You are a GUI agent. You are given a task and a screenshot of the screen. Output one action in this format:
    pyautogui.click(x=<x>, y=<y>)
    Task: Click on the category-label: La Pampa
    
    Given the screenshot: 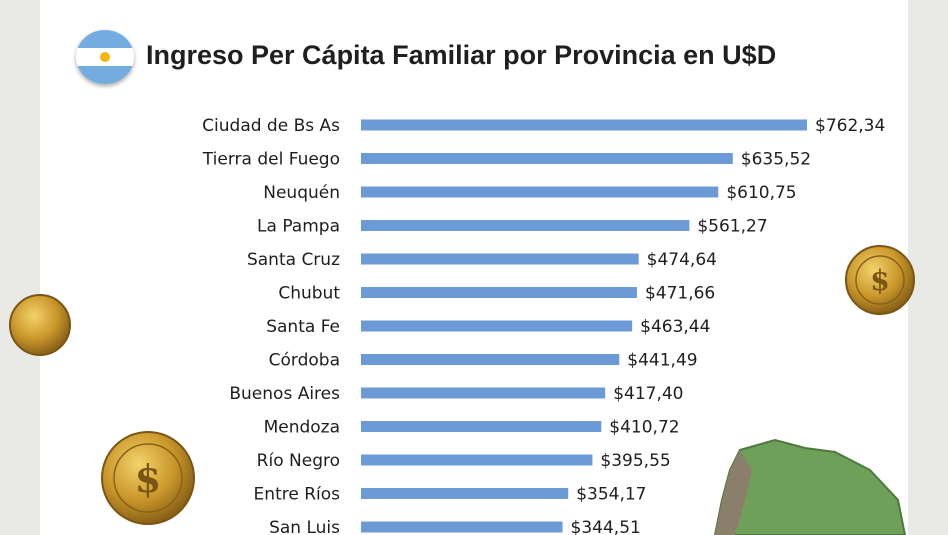 What is the action you would take?
    pyautogui.click(x=298, y=227)
    